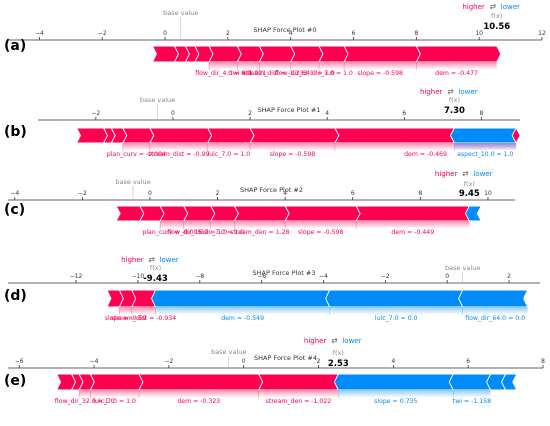 This screenshot has height=426, width=550. What do you see at coordinates (271, 190) in the screenshot?
I see `plot-title: SHAP Force Plot #2` at bounding box center [271, 190].